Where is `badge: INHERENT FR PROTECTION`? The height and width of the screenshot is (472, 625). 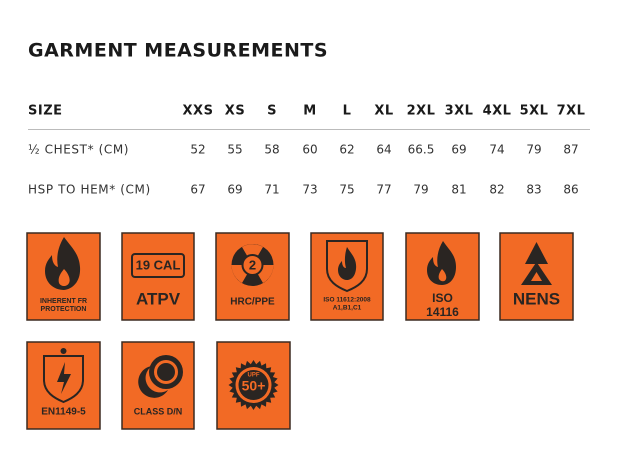 badge: INHERENT FR PROTECTION is located at coordinates (63, 276).